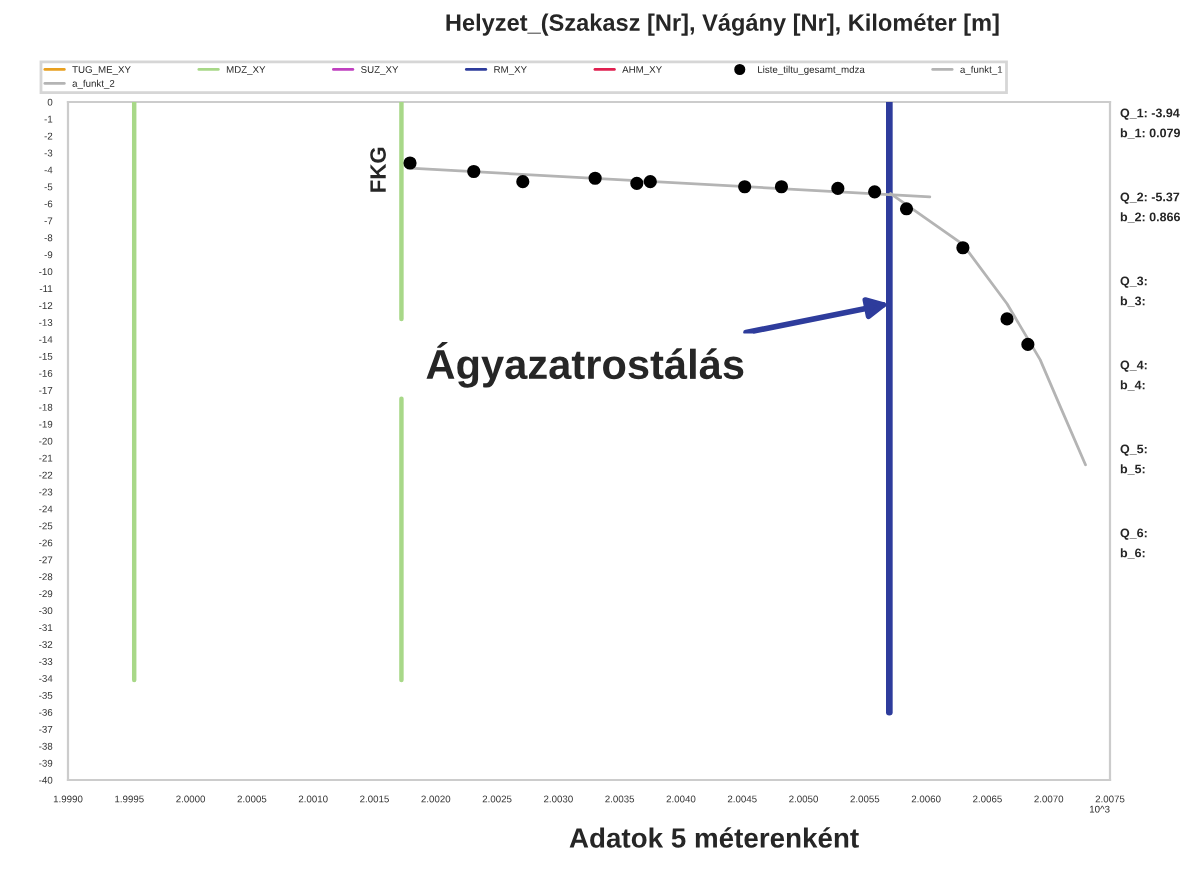 This screenshot has height=878, width=1204. Describe the element at coordinates (722, 24) in the screenshot. I see `chart-title: Helyzet_(Szakasz [Nr], Vágány [Nr], Kilométer [m]` at that location.